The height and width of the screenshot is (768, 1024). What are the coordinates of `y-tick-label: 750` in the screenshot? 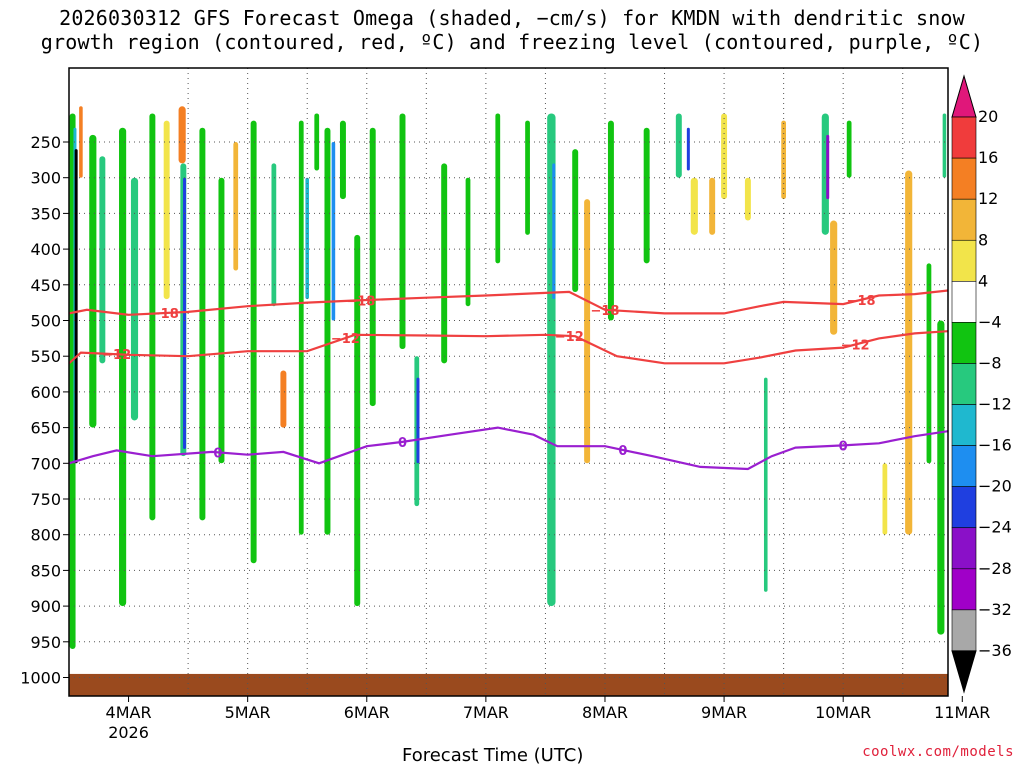 It's located at (45, 499).